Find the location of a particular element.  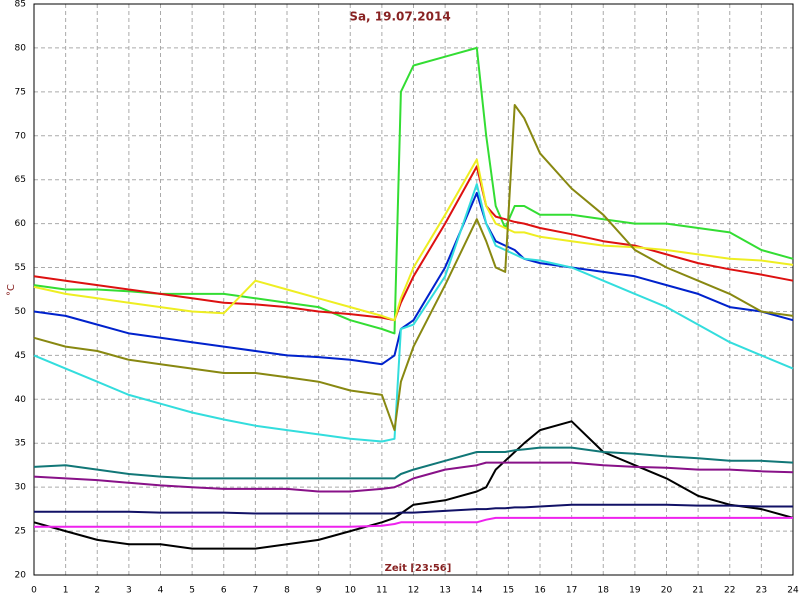

x-tick-label: 11 is located at coordinates (381, 591).